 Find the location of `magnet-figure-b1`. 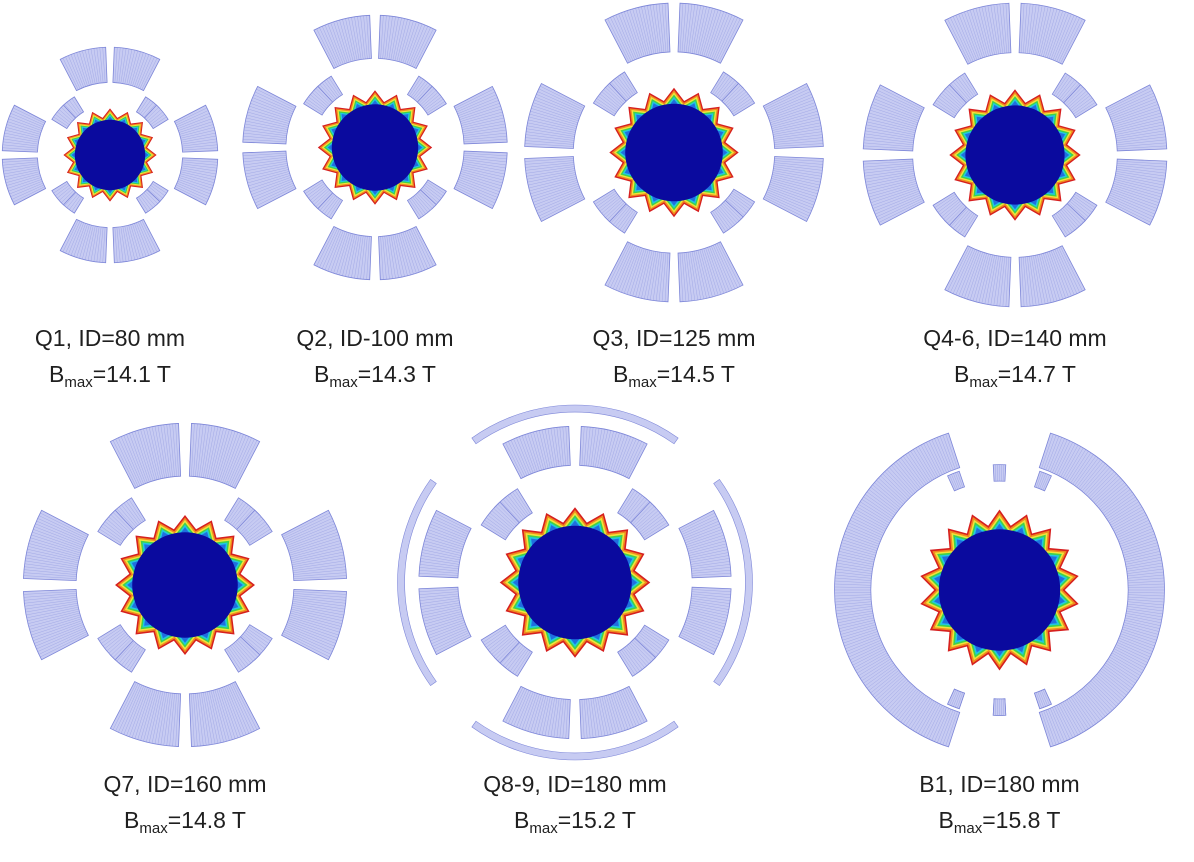

magnet-figure-b1 is located at coordinates (999, 590).